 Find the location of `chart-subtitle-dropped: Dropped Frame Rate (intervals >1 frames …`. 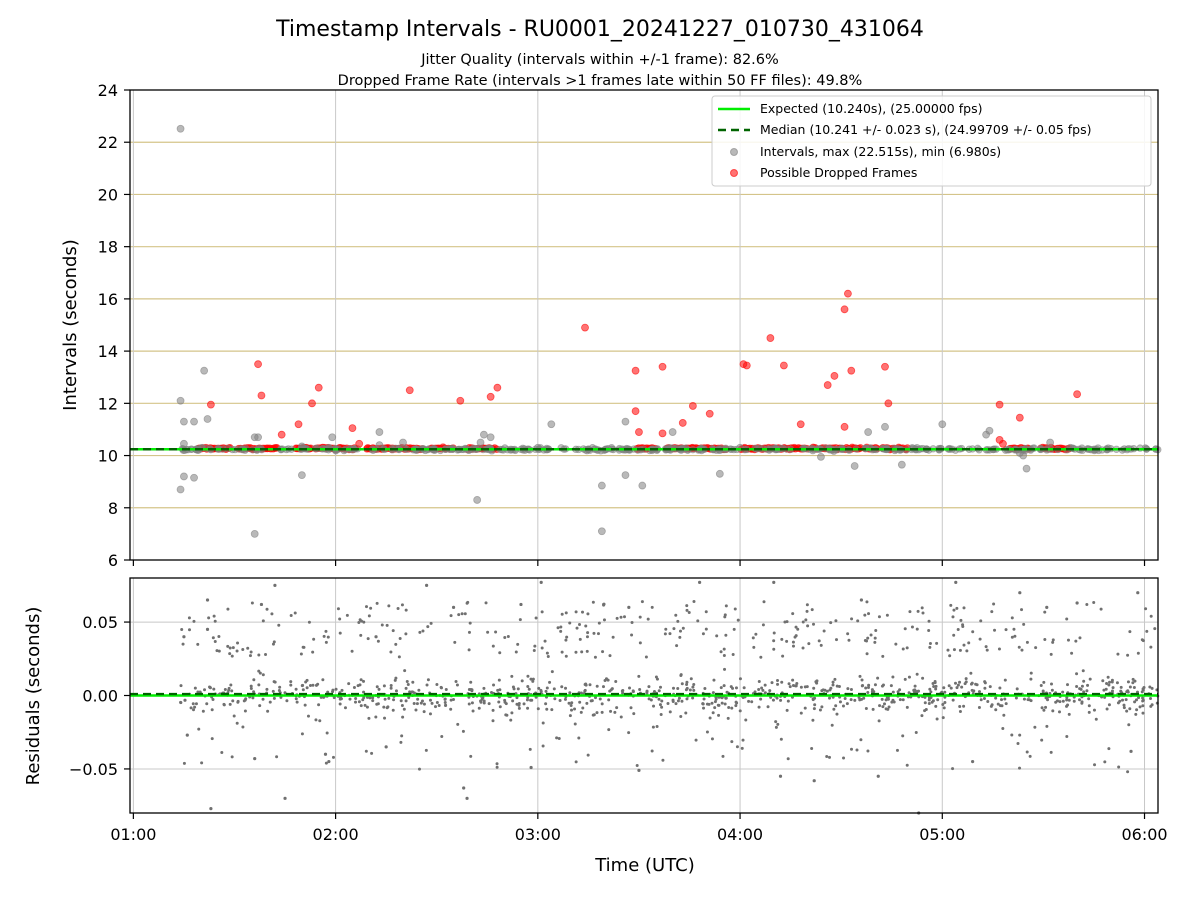

chart-subtitle-dropped: Dropped Frame Rate (intervals >1 frames … is located at coordinates (600, 81).